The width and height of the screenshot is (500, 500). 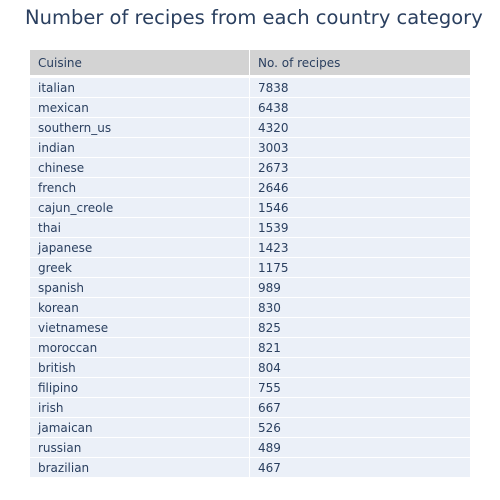 I want to click on cuisine-cell: moroccan, so click(x=140, y=348).